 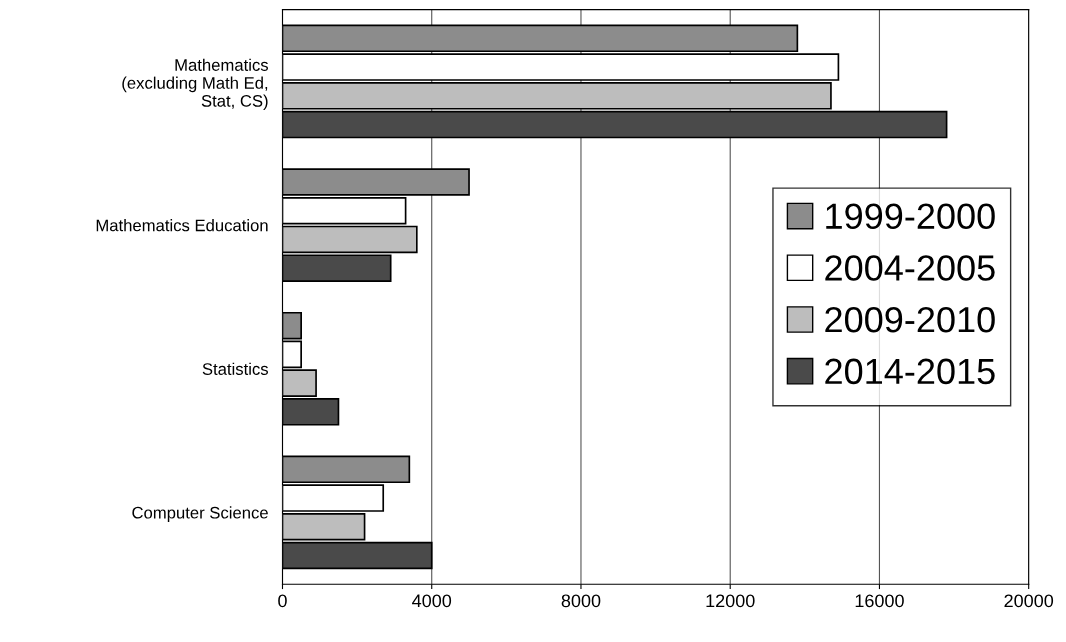 What do you see at coordinates (581, 601) in the screenshot?
I see `x-tick-label: 8000` at bounding box center [581, 601].